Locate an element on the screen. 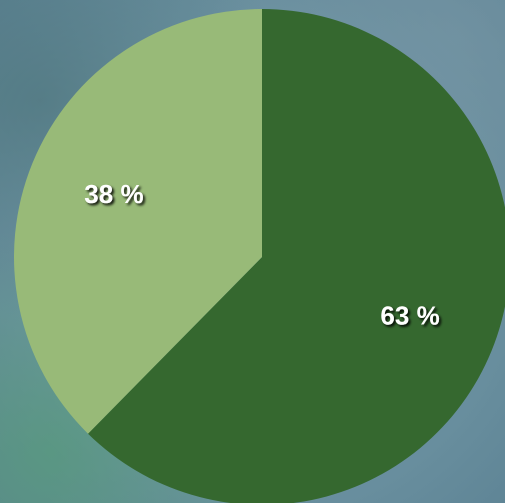 The height and width of the screenshot is (503, 505). pie-slice-label-0: 63 % is located at coordinates (409, 316).